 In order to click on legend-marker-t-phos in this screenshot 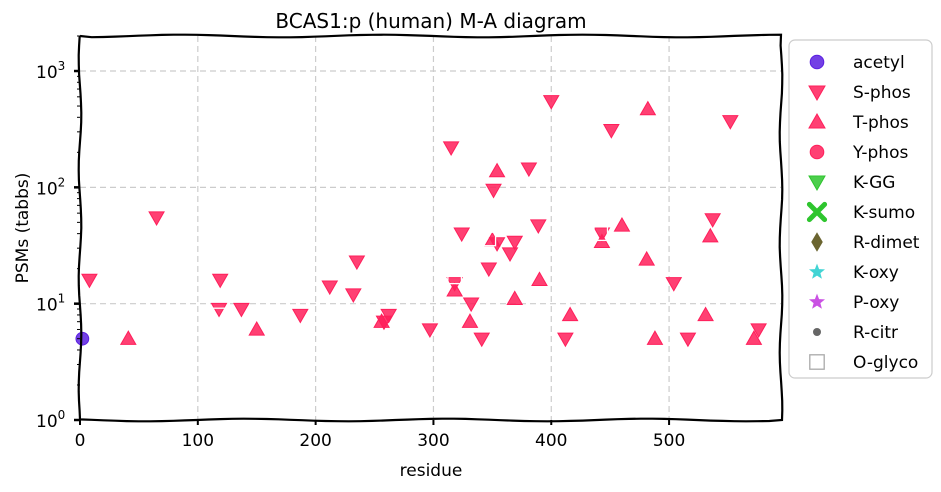, I will do `click(817, 120)`.